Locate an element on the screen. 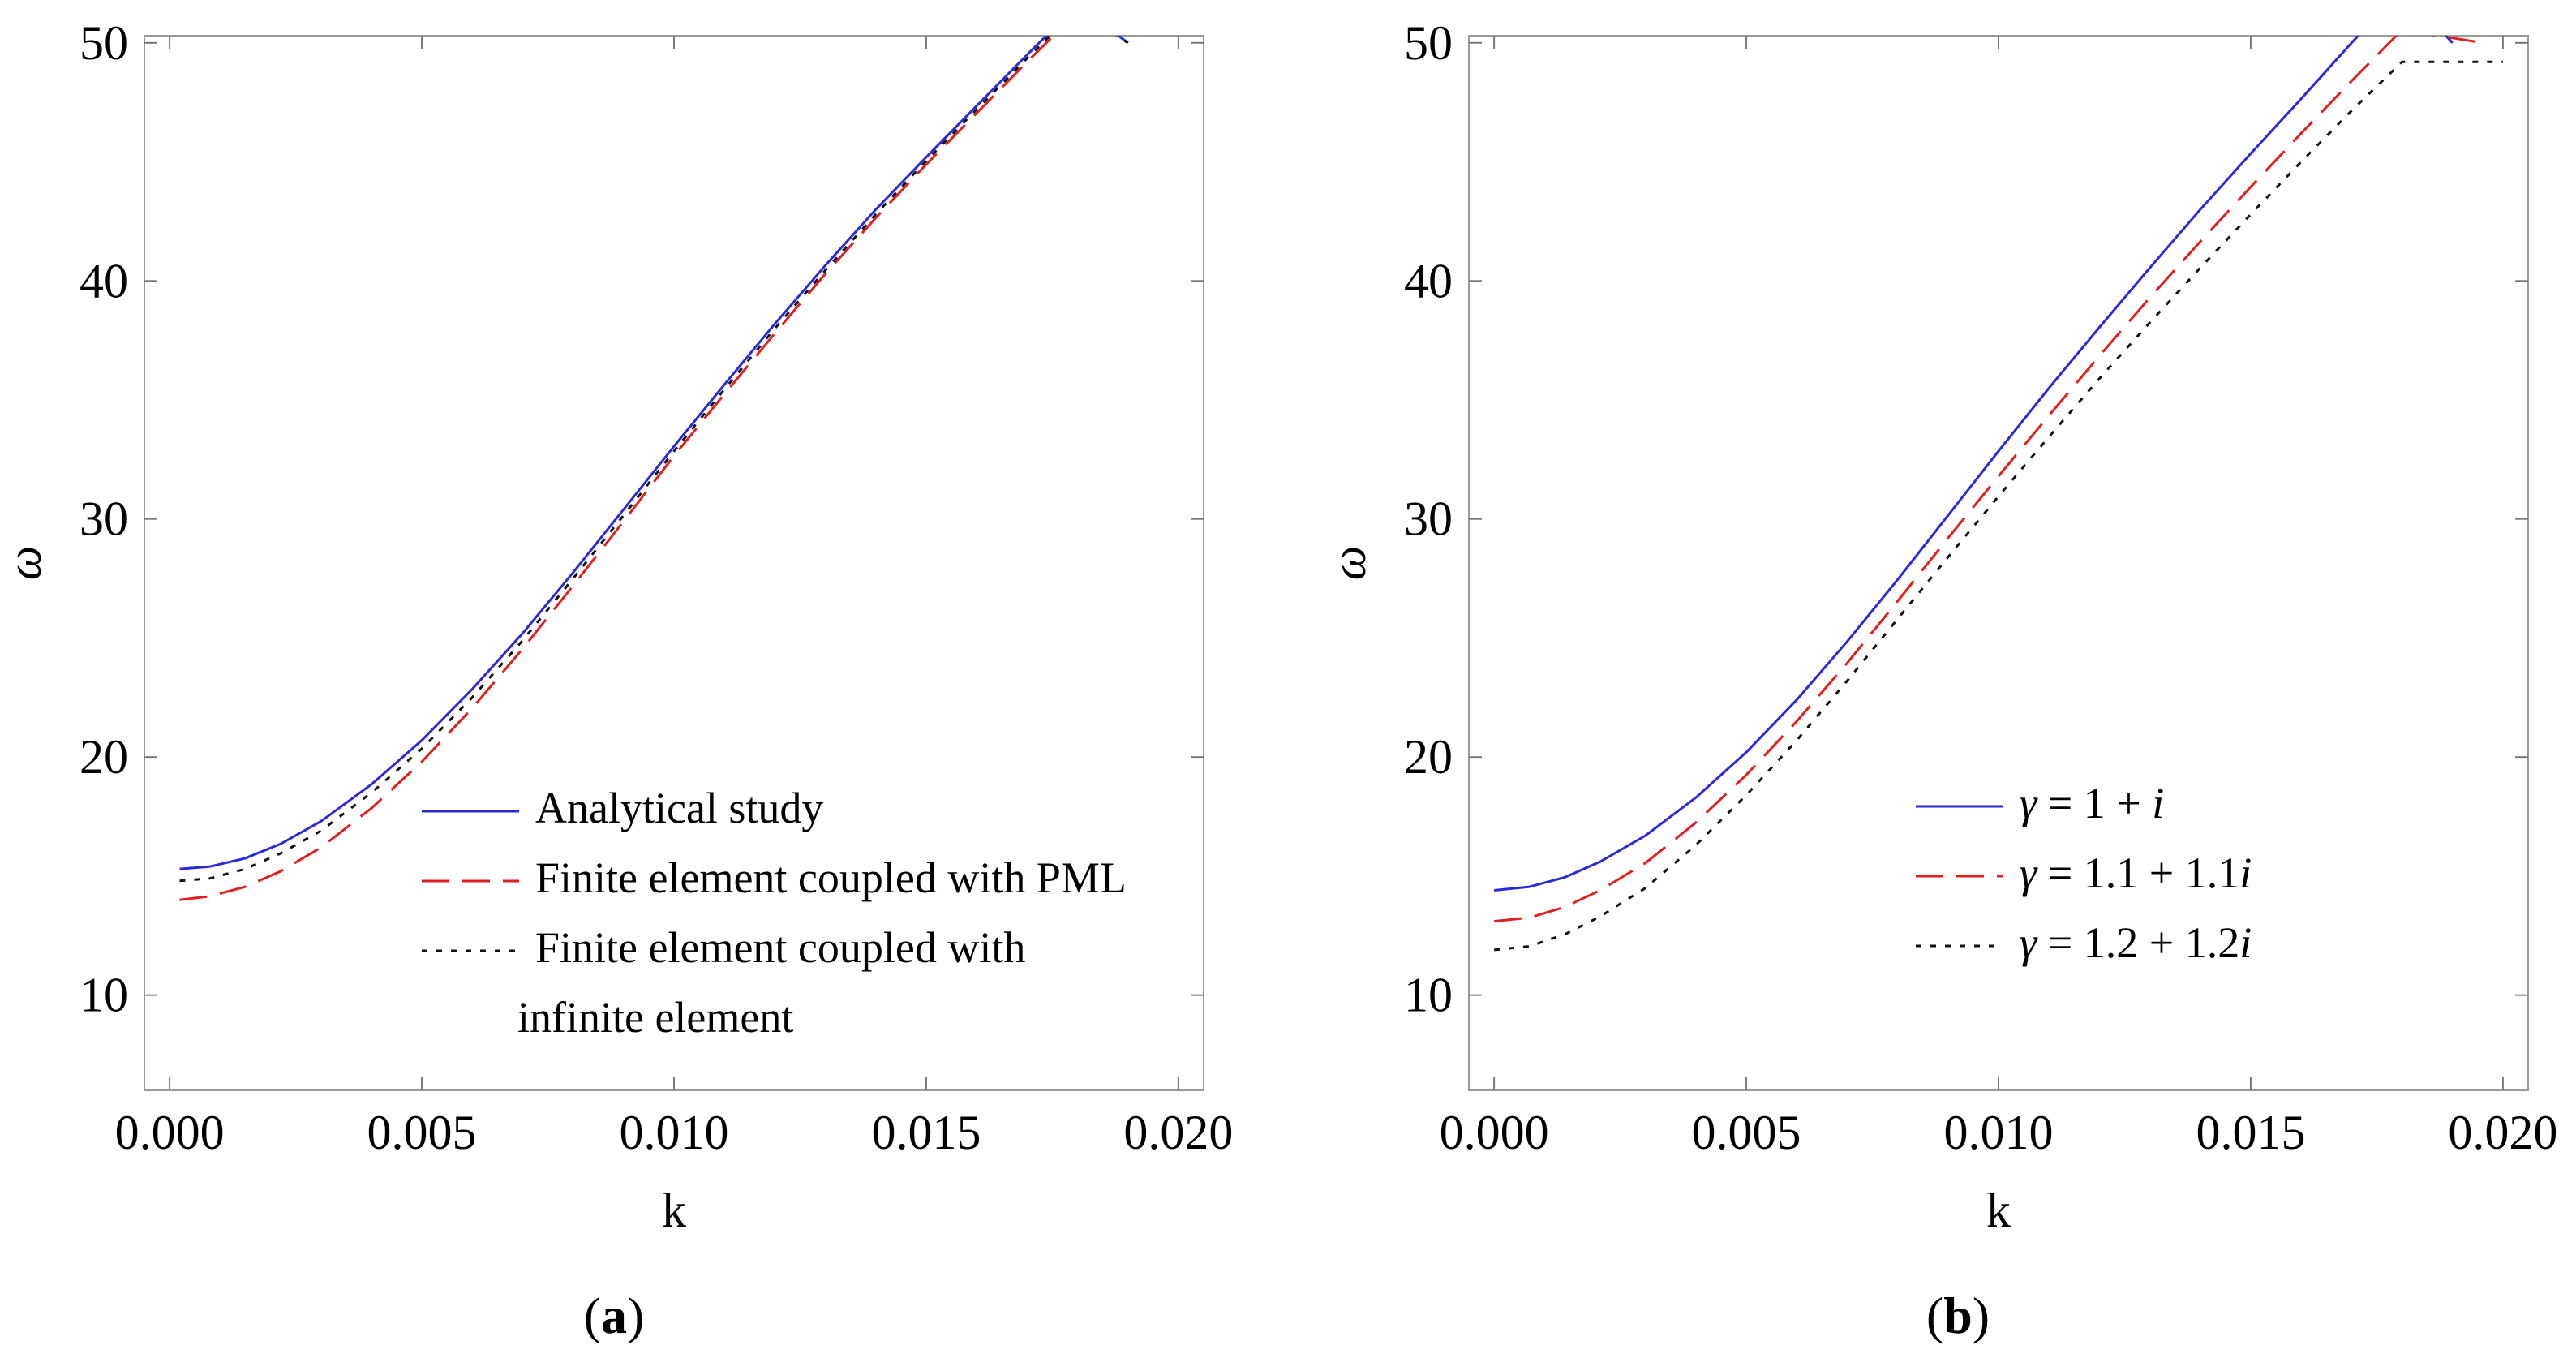  legend: γ = 1 + i γ = 1.1 + 1.1i γ = 1.2 + 1.2i is located at coordinates (2084, 873).